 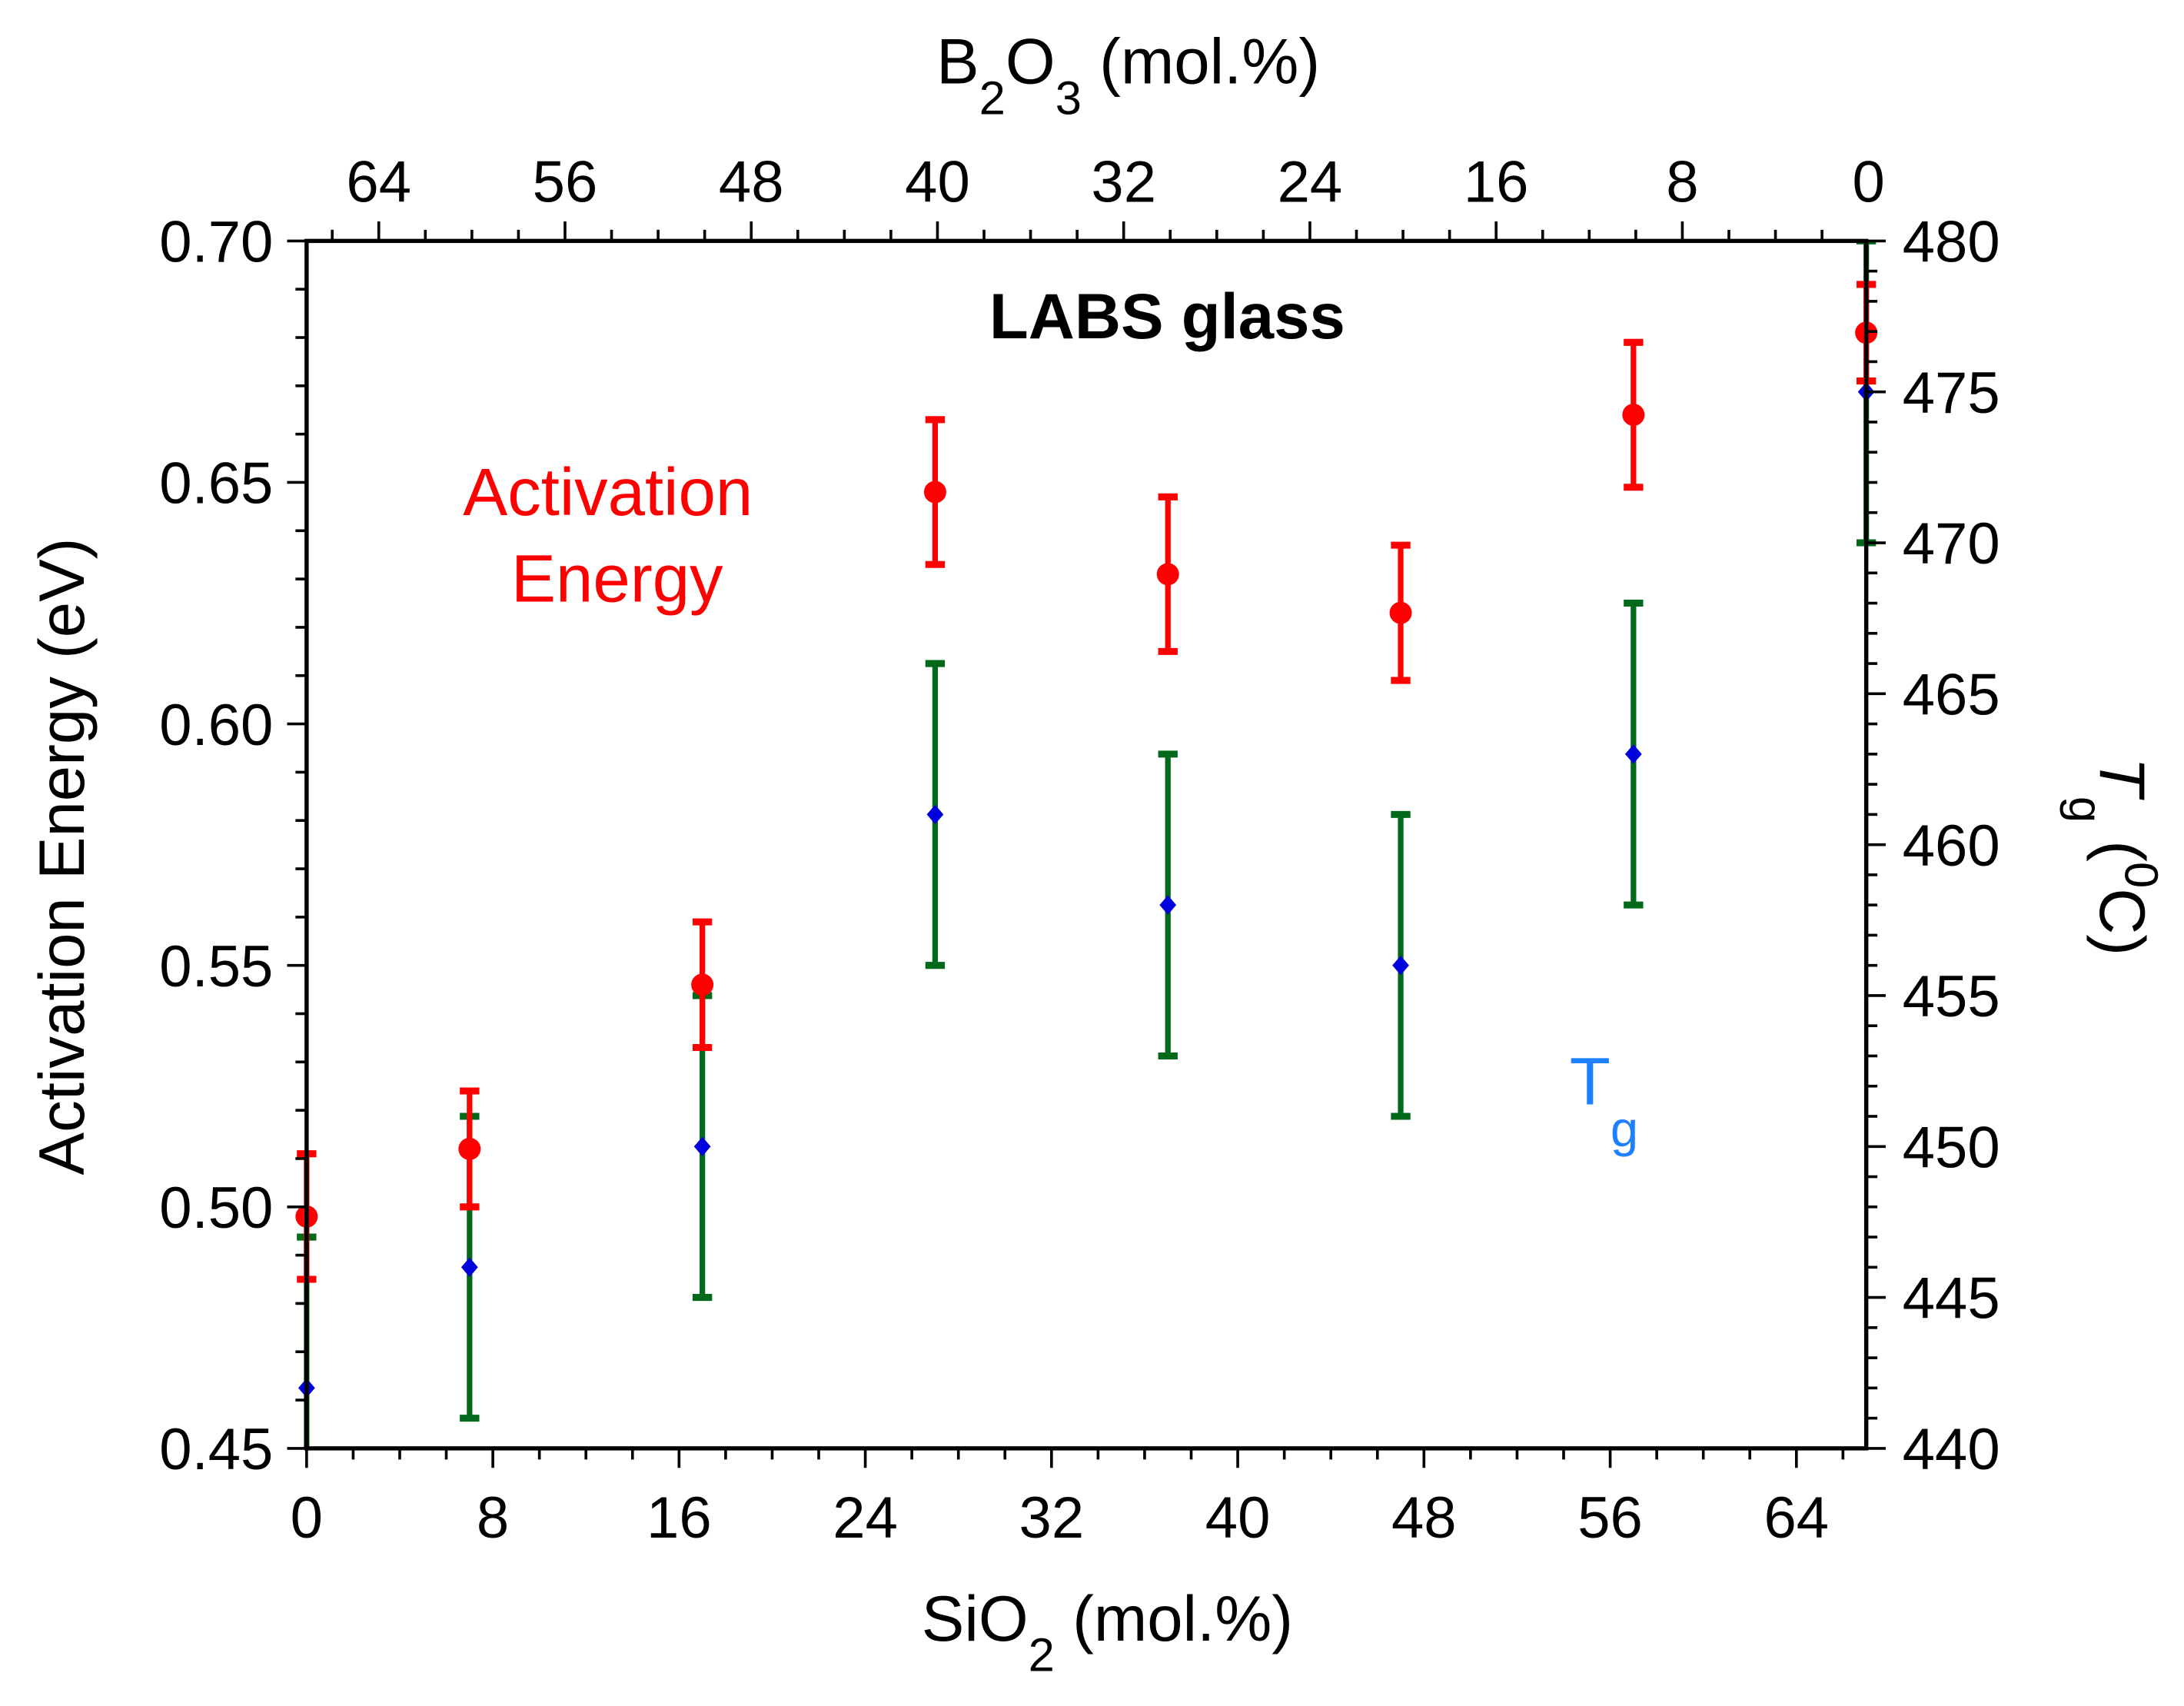 What do you see at coordinates (617, 535) in the screenshot?
I see `annotation-activation-energy: Activation Energy` at bounding box center [617, 535].